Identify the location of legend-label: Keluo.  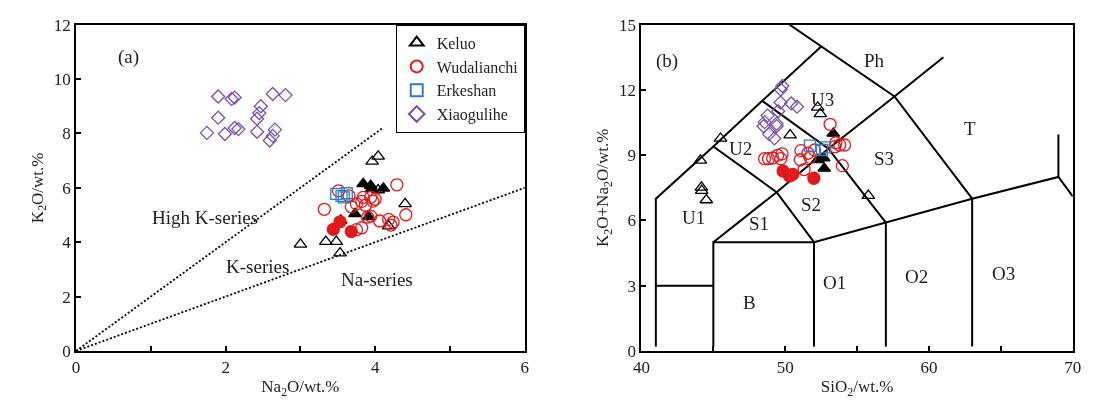
(456, 43).